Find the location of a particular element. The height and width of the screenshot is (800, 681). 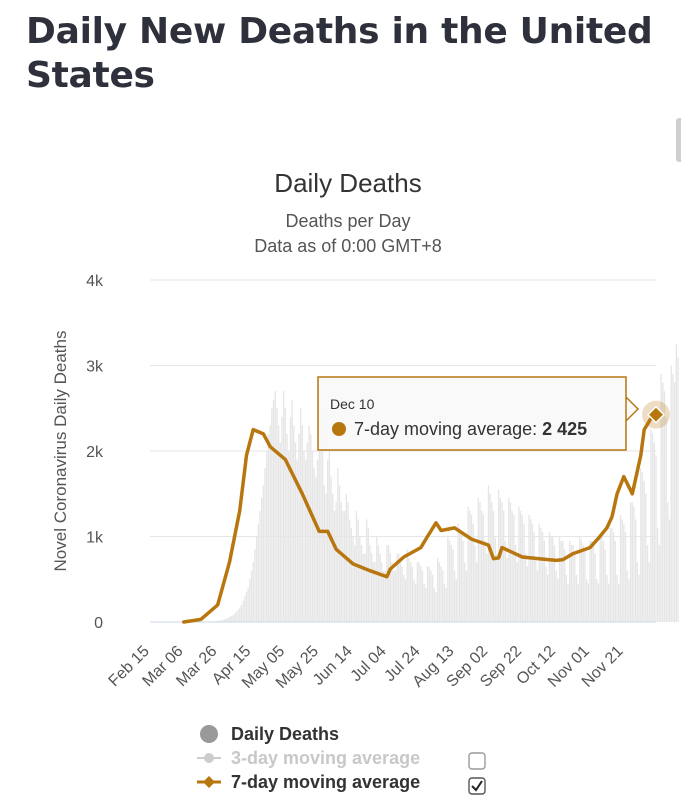

y-tick-label: 4k is located at coordinates (95, 281).